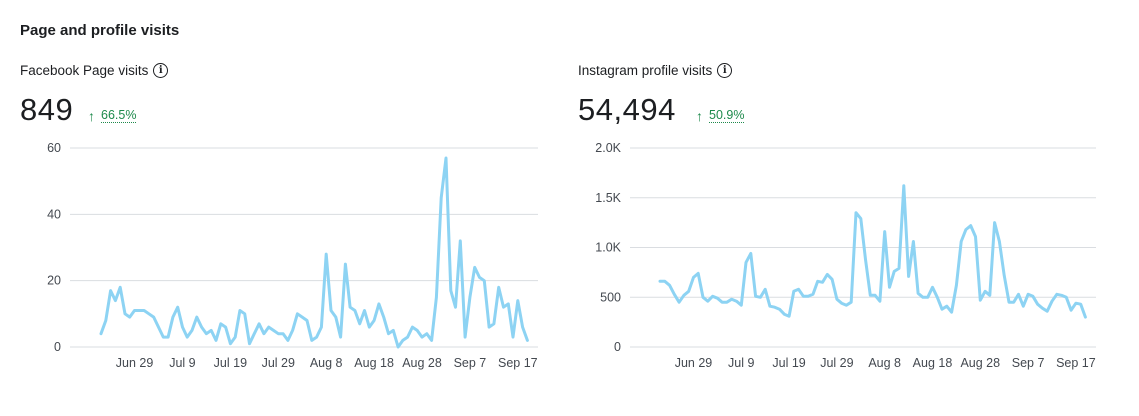  What do you see at coordinates (182, 363) in the screenshot?
I see `facebook-x-tick-label: Jul 9` at bounding box center [182, 363].